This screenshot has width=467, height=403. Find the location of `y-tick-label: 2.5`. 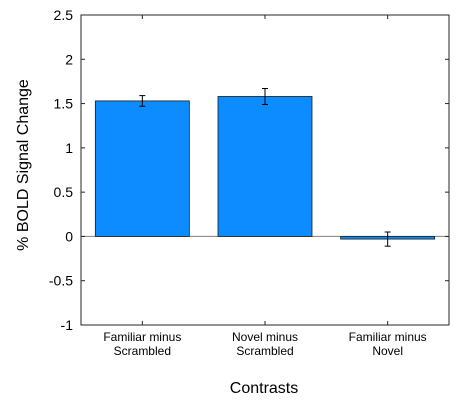

y-tick-label: 2.5 is located at coordinates (64, 15).